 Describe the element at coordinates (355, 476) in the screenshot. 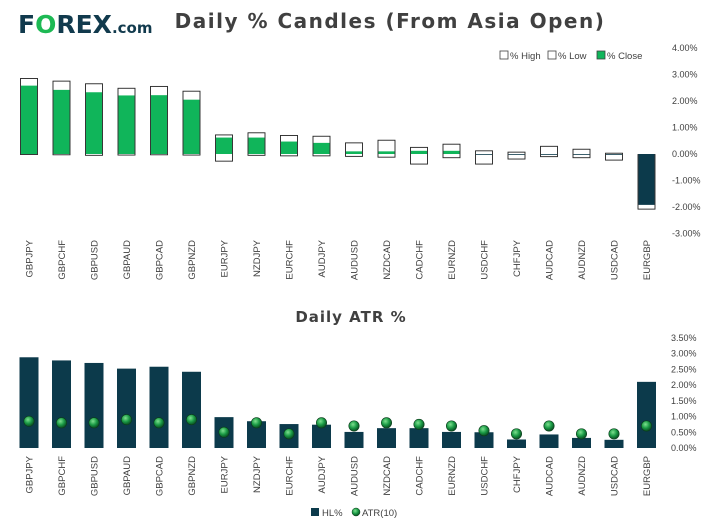

I see `chart2-category-label: AUDUSD` at that location.